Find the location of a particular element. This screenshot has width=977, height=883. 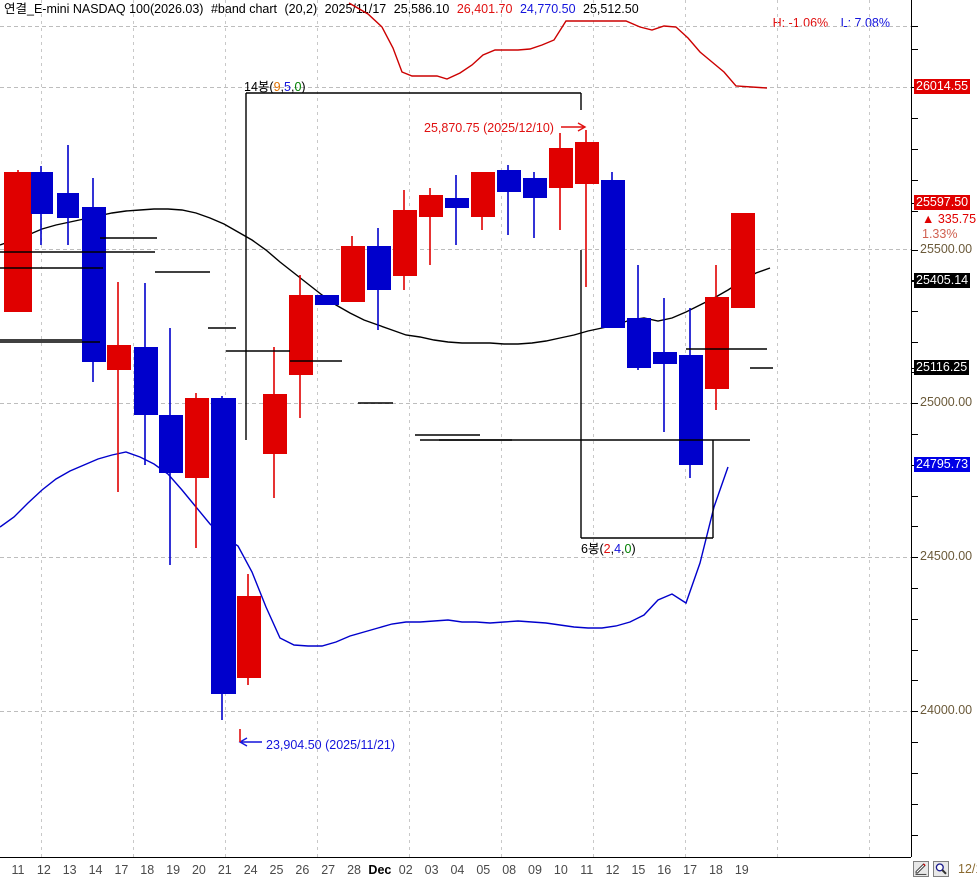

price-marker-blue: 24795.73 is located at coordinates (942, 464).